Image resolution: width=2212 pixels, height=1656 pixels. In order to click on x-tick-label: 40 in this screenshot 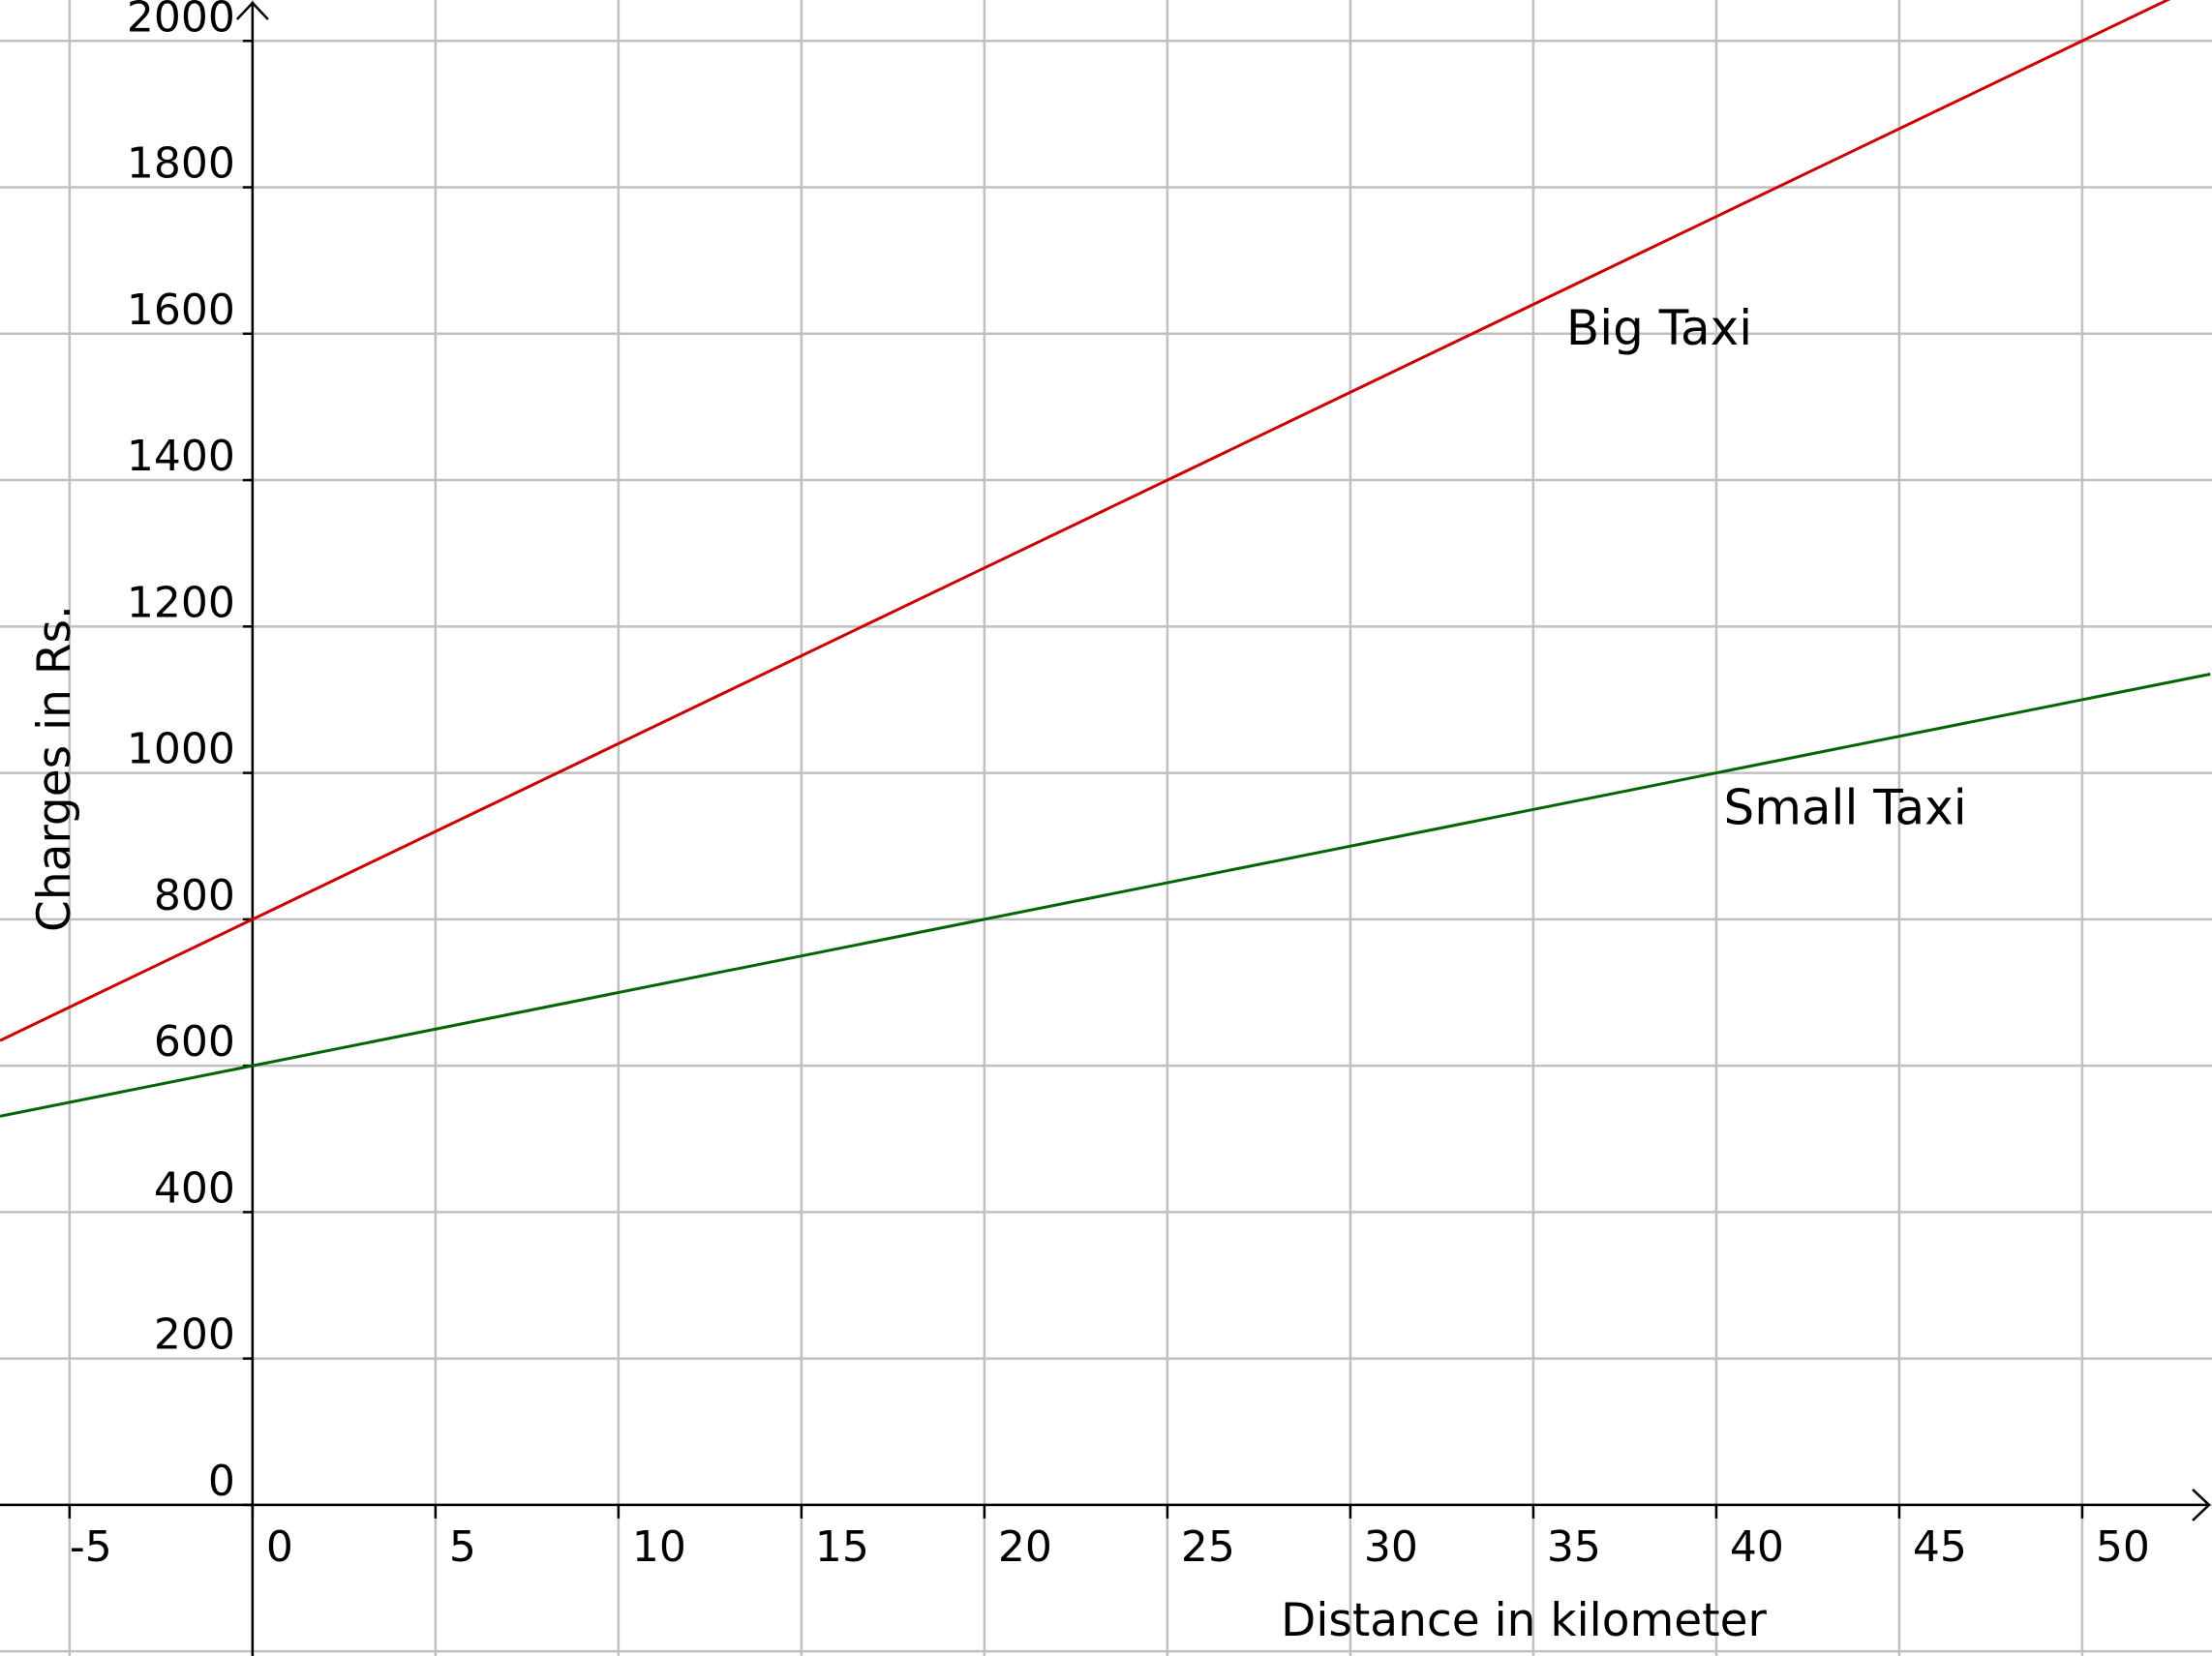, I will do `click(1757, 1547)`.